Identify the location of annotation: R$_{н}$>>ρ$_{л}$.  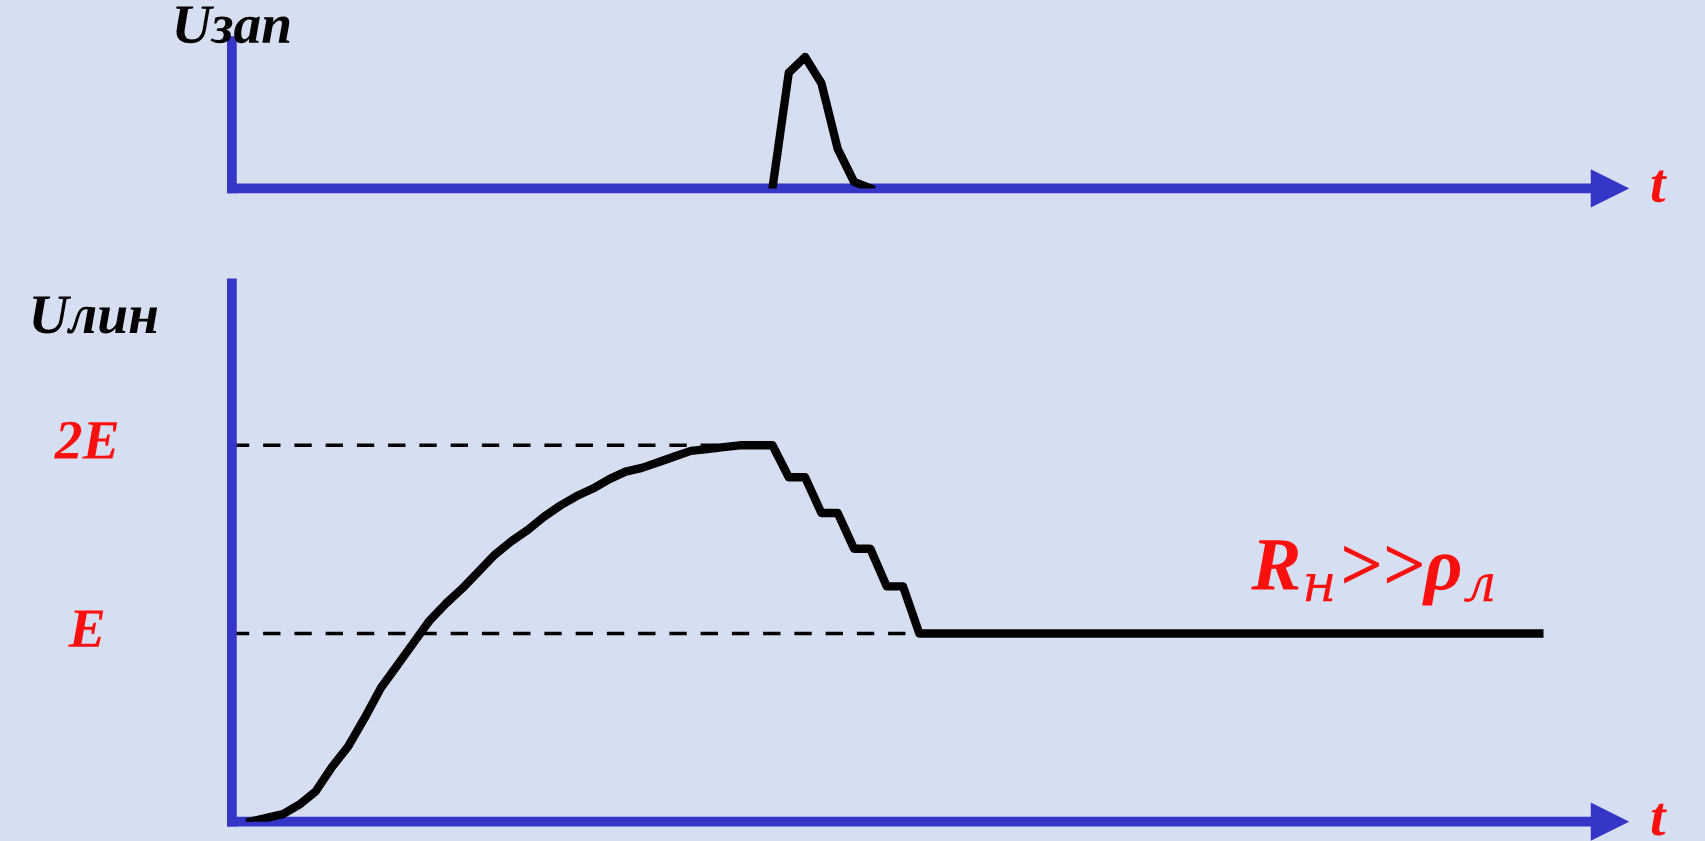
(1372, 573).